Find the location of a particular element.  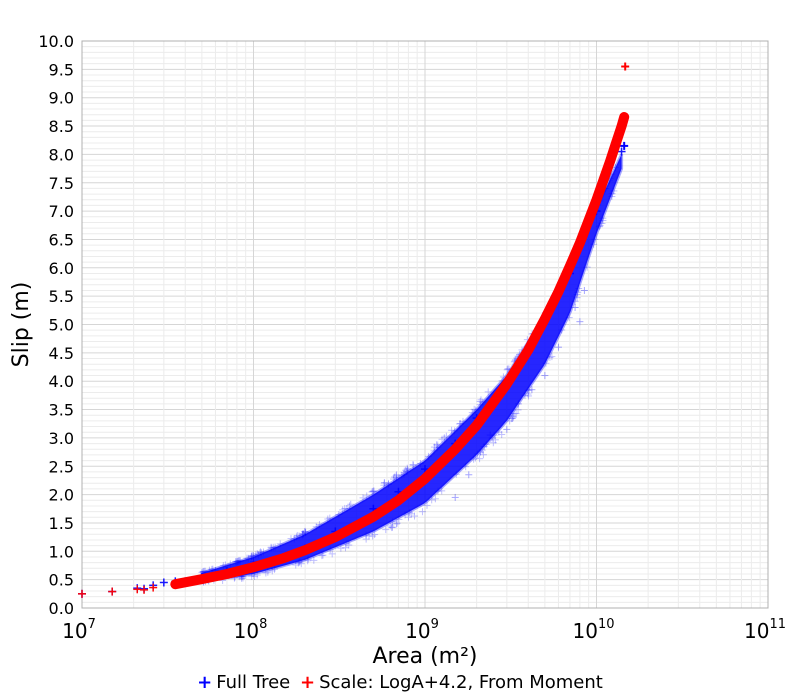

y-tick-label: 9.5 is located at coordinates (61, 69).